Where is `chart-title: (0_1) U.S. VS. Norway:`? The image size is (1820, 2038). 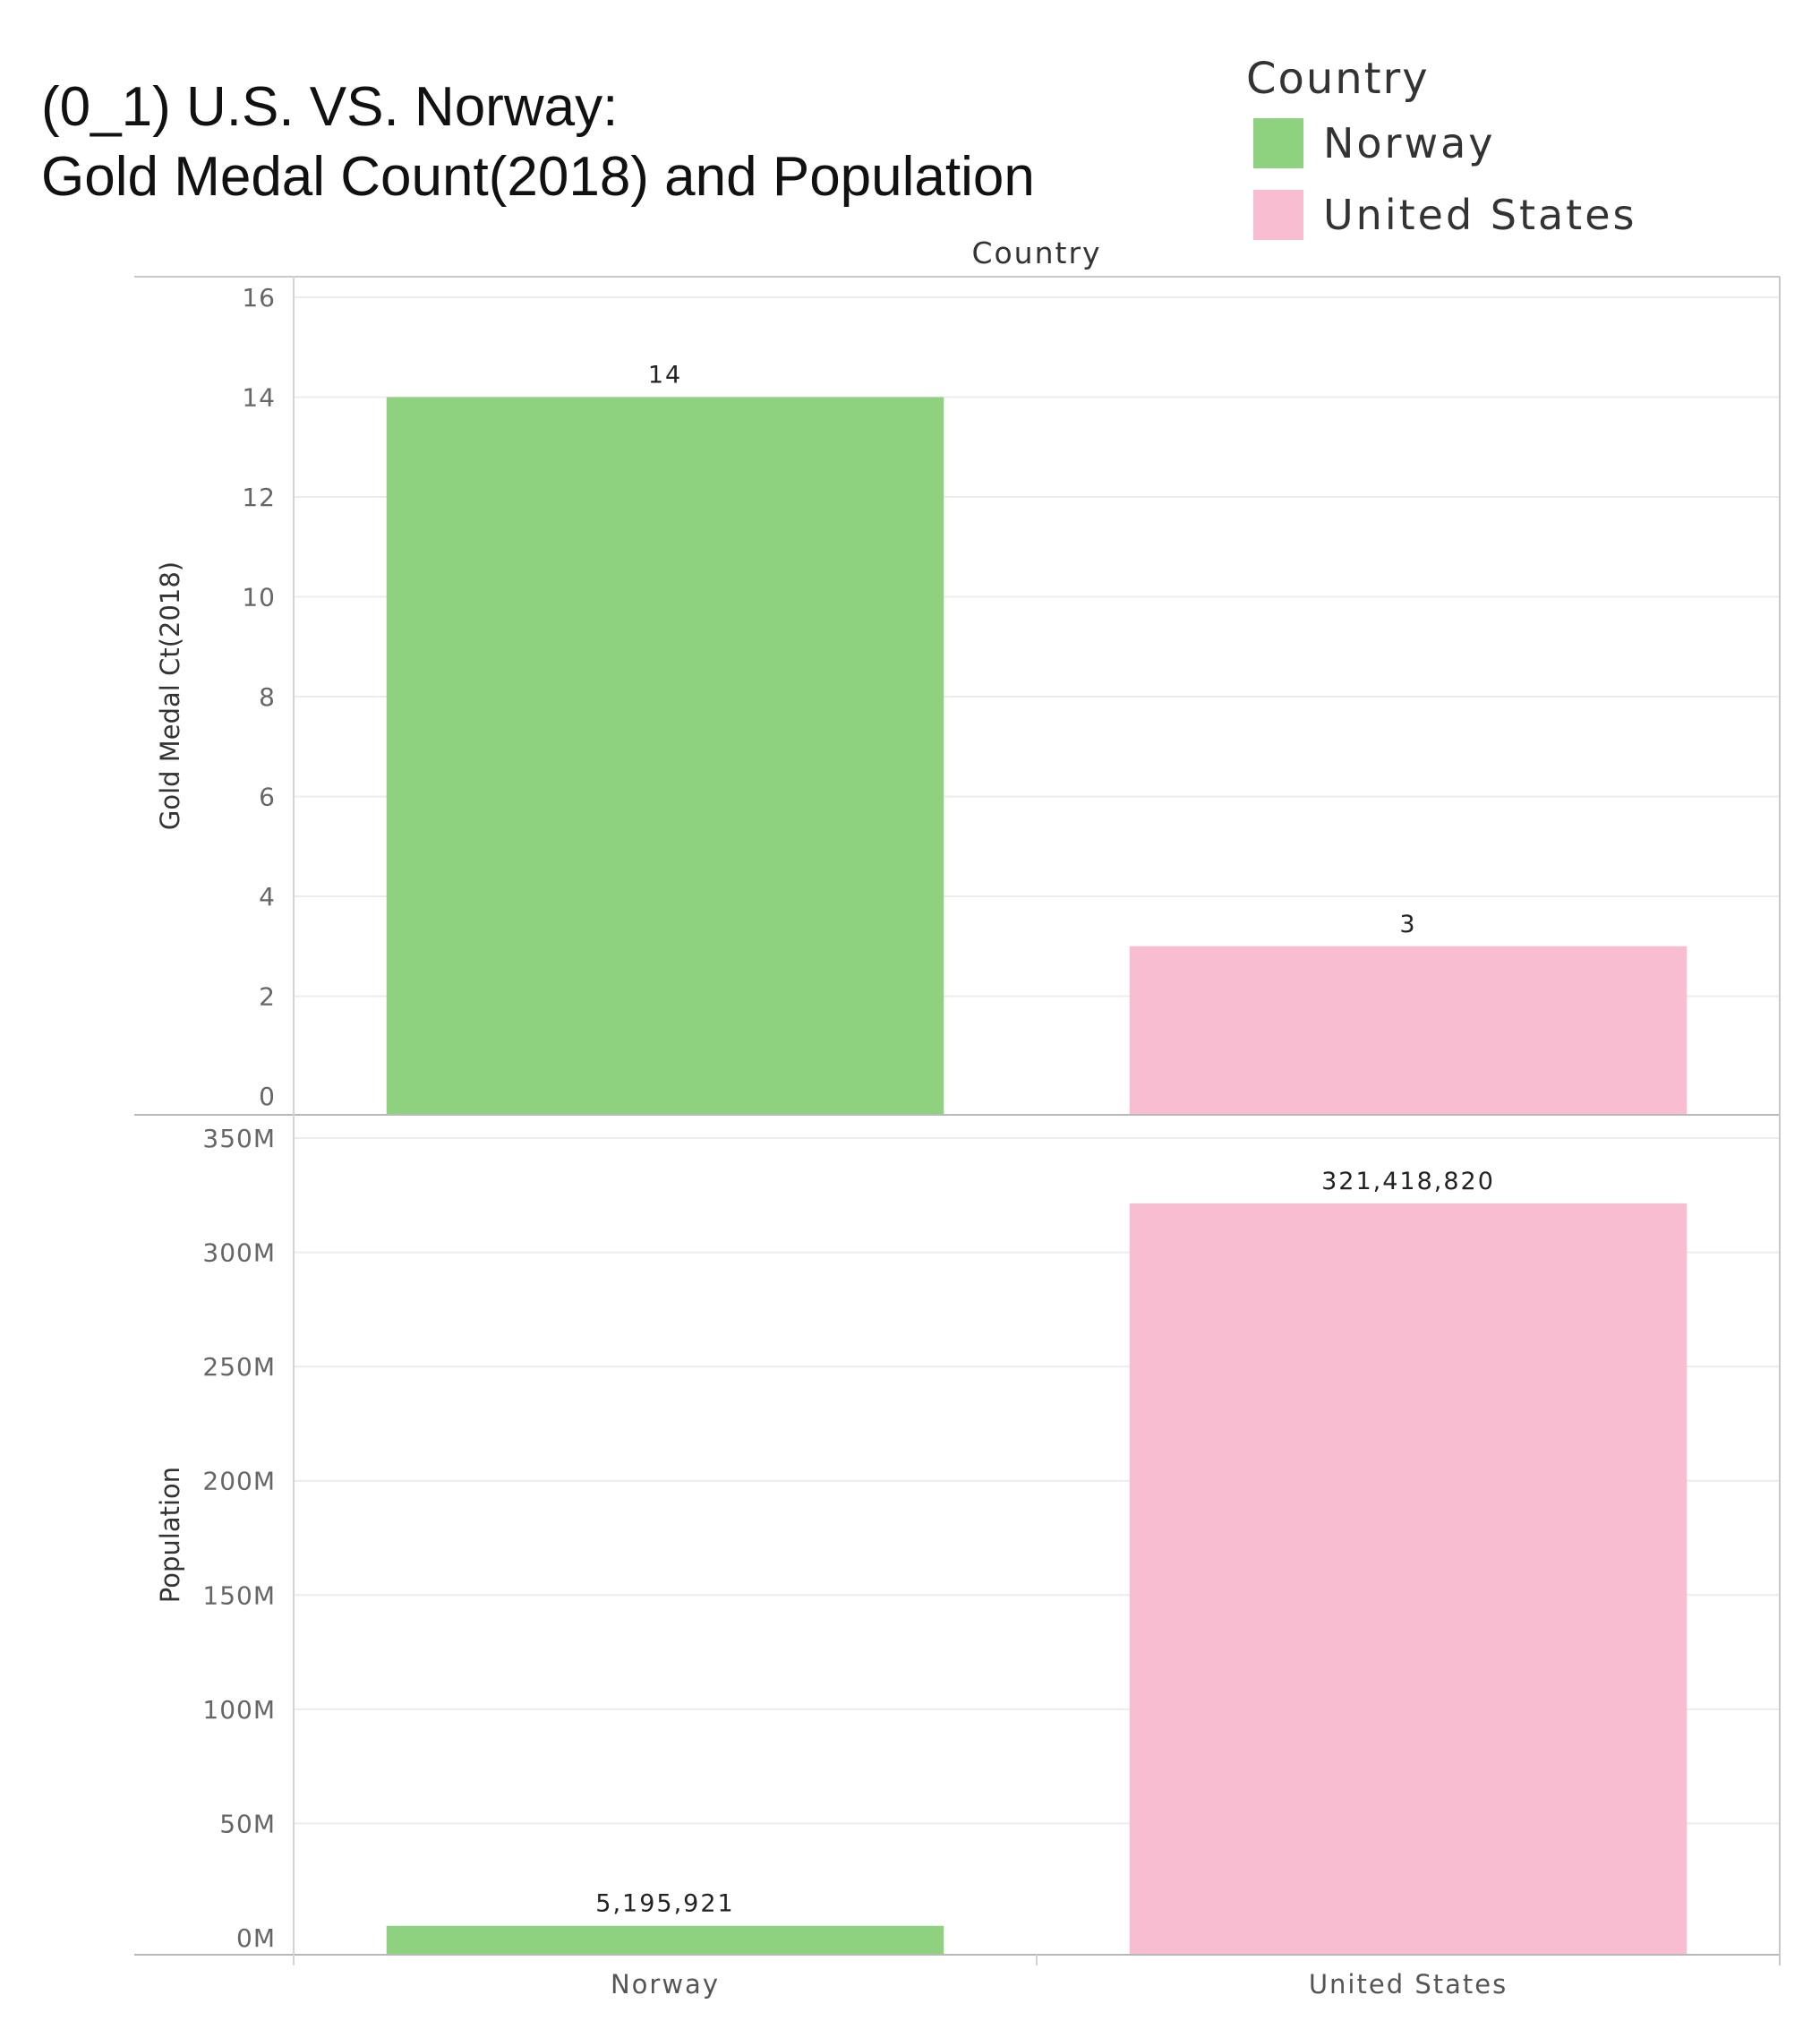
chart-title: (0_1) U.S. VS. Norway: is located at coordinates (330, 107).